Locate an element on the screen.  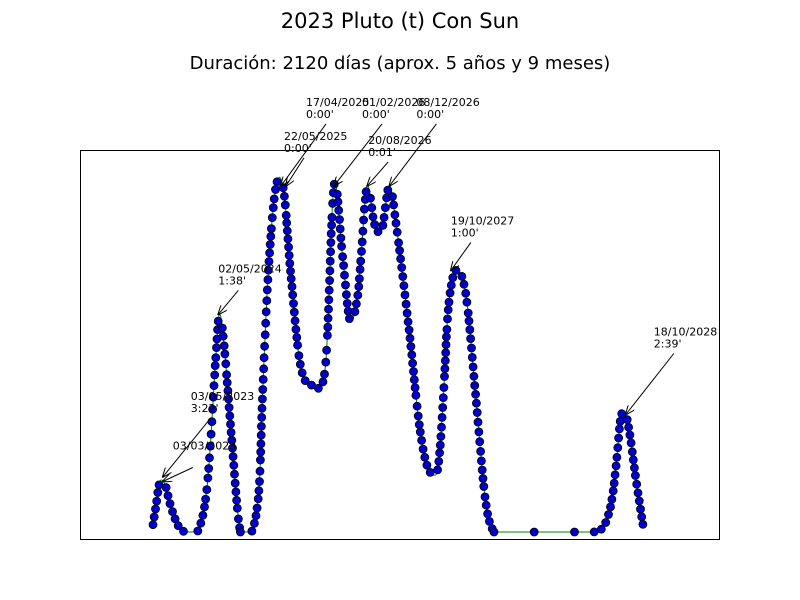
annotation-date: 08/12/2026 is located at coordinates (447, 102).